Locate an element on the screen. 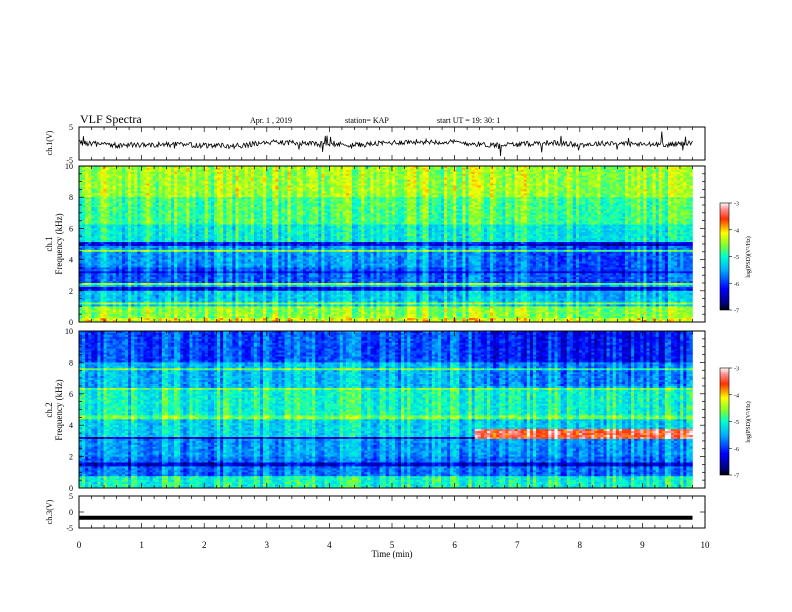  ch2-spectrogram-ylabel: ch.2 is located at coordinates (49, 409).